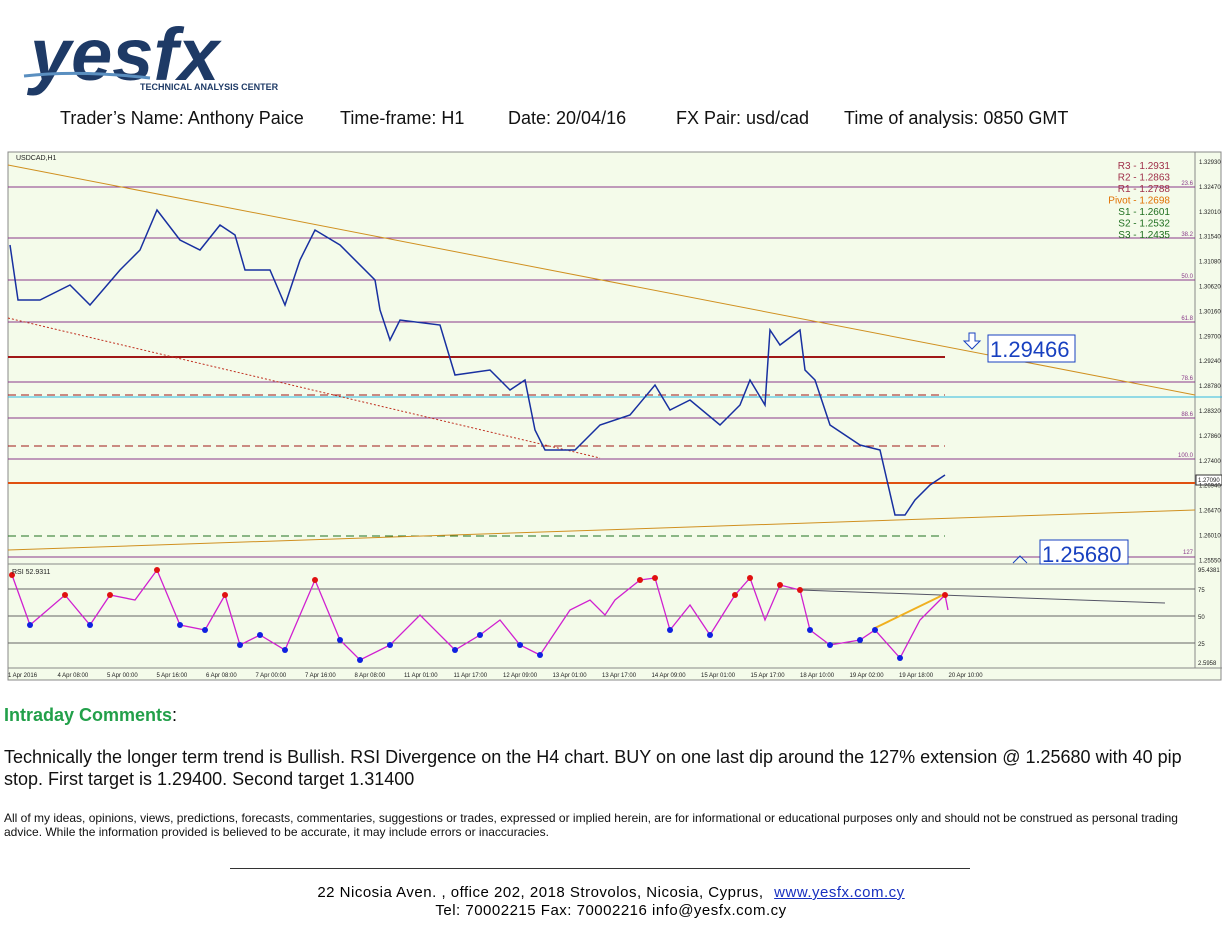 The height and width of the screenshot is (934, 1222). I want to click on rsi-label: RSI 52.9311, so click(31, 572).